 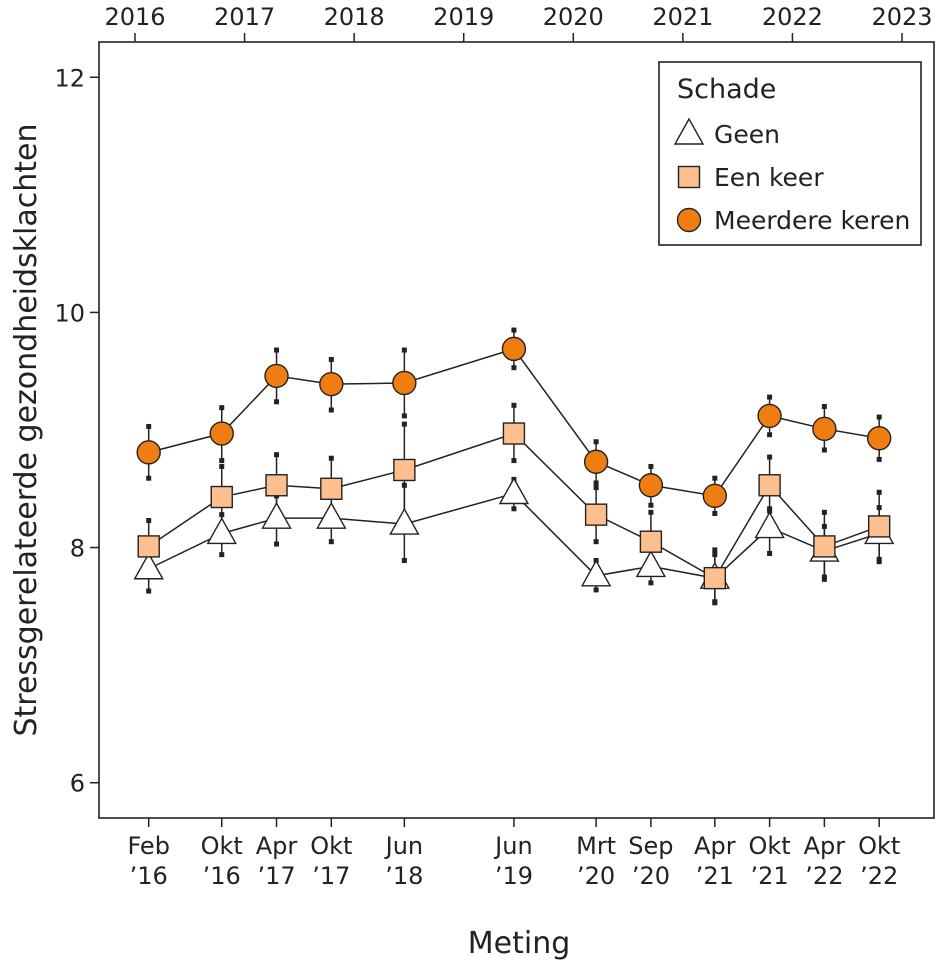 I want to click on legend-marker-geen, so click(x=689, y=131).